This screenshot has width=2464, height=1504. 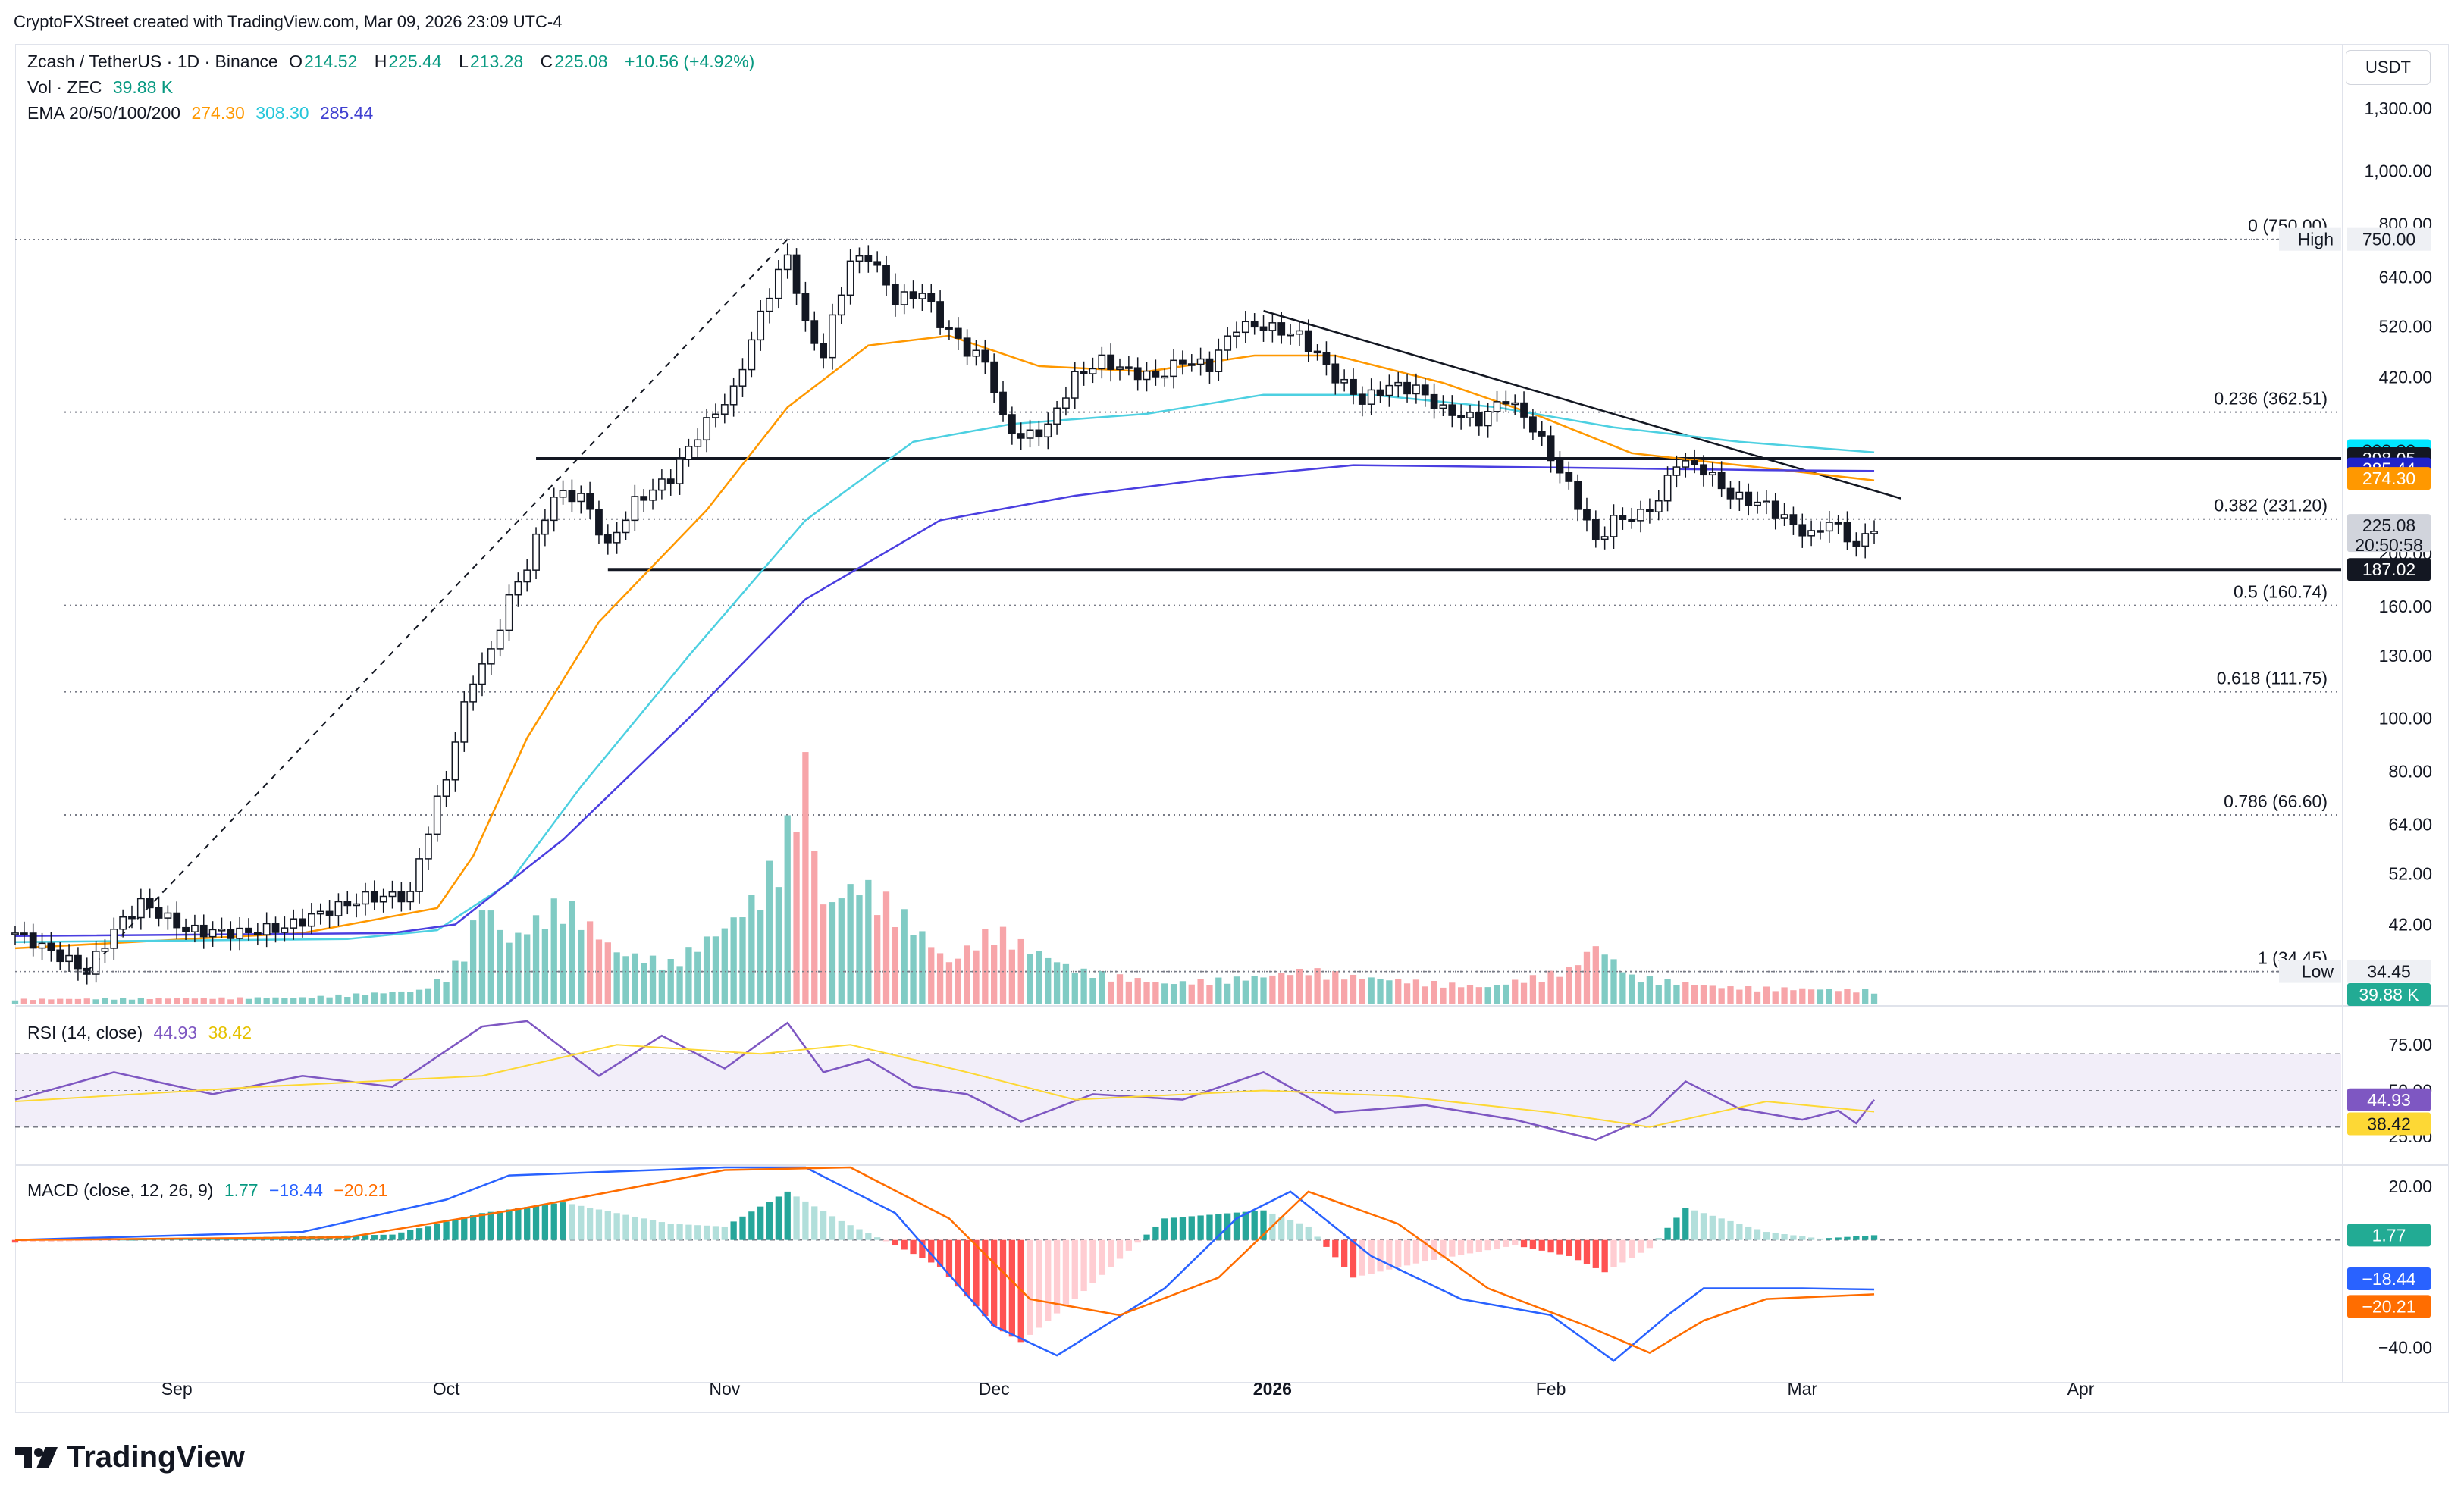 What do you see at coordinates (2388, 67) in the screenshot?
I see `currency-button: USDT` at bounding box center [2388, 67].